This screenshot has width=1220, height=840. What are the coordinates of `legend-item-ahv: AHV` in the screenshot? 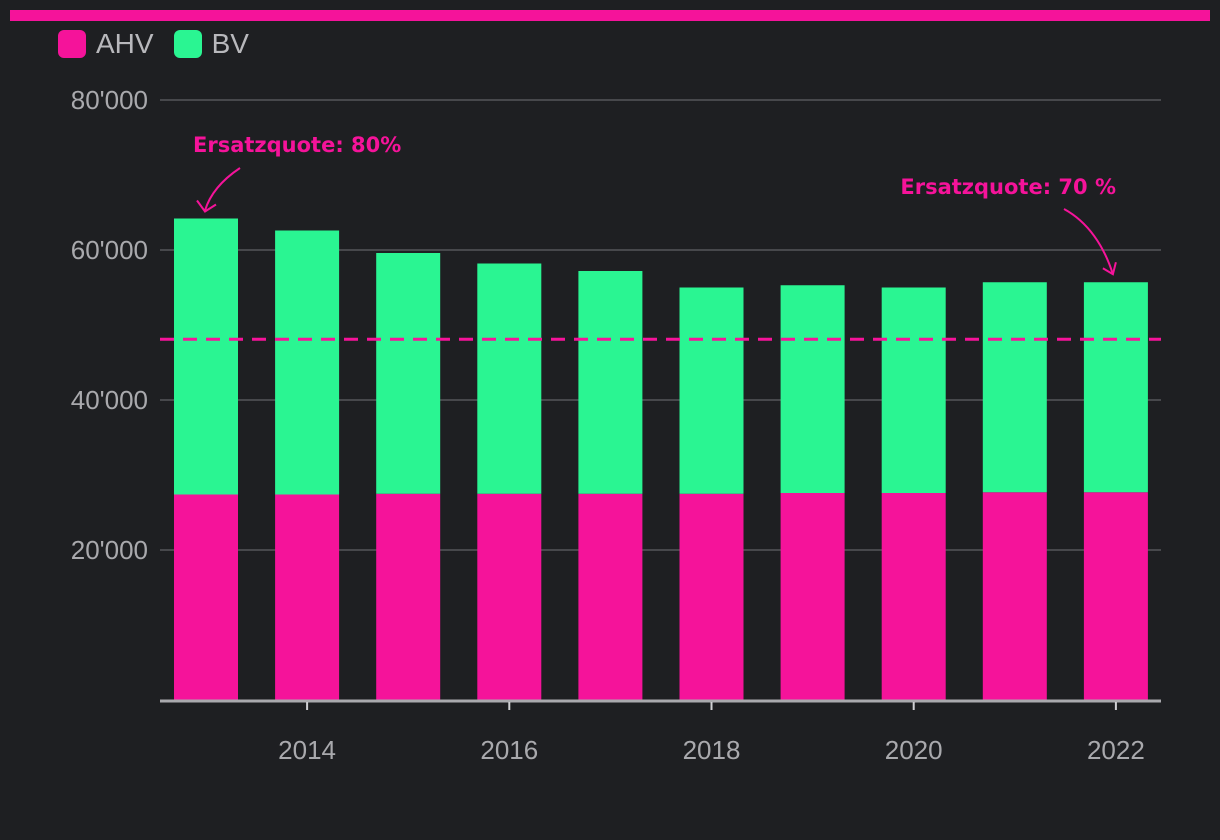 It's located at (106, 44).